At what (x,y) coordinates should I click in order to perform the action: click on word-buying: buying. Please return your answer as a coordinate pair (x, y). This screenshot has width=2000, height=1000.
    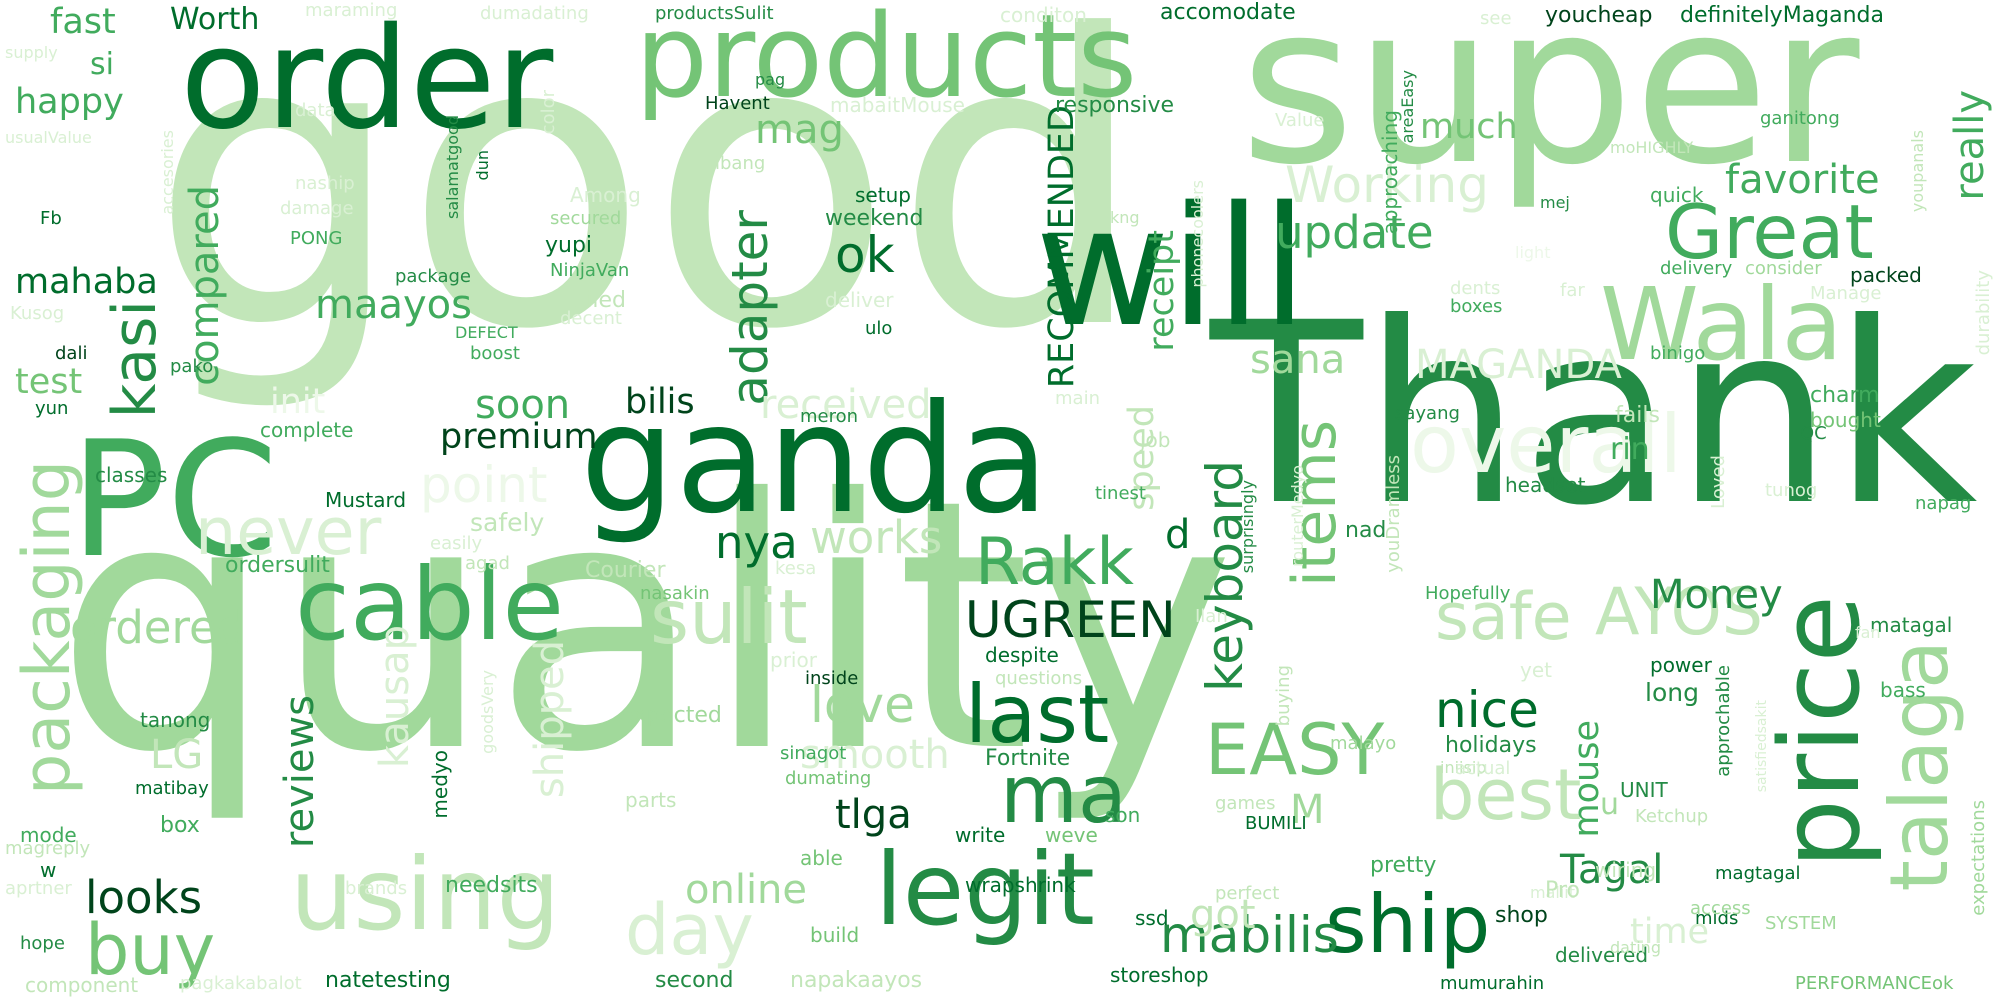
    Looking at the image, I should click on (1283, 696).